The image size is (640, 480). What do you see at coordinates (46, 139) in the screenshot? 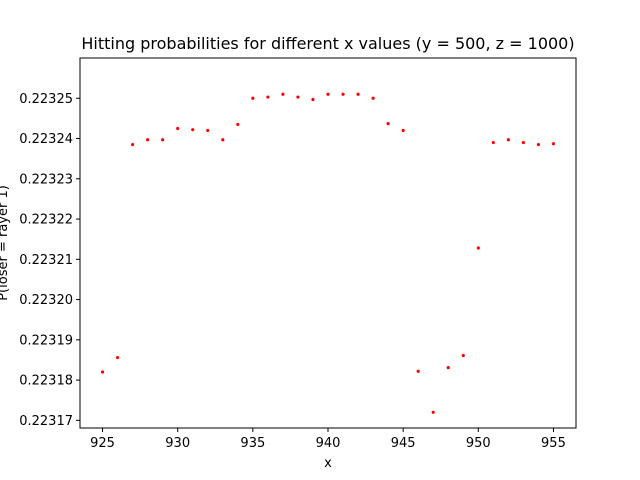
I see `y-tick-label: 0.22324` at bounding box center [46, 139].